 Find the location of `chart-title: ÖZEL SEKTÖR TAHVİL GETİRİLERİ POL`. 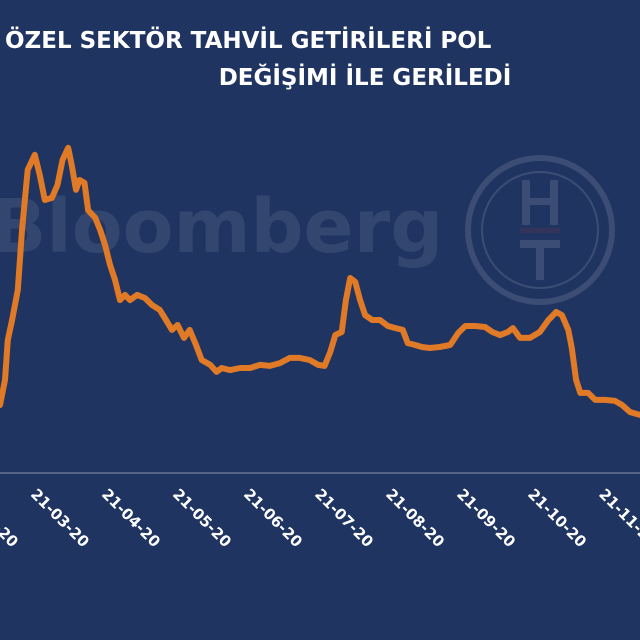

chart-title: ÖZEL SEKTÖR TAHVİL GETİRİLERİ POL is located at coordinates (248, 40).